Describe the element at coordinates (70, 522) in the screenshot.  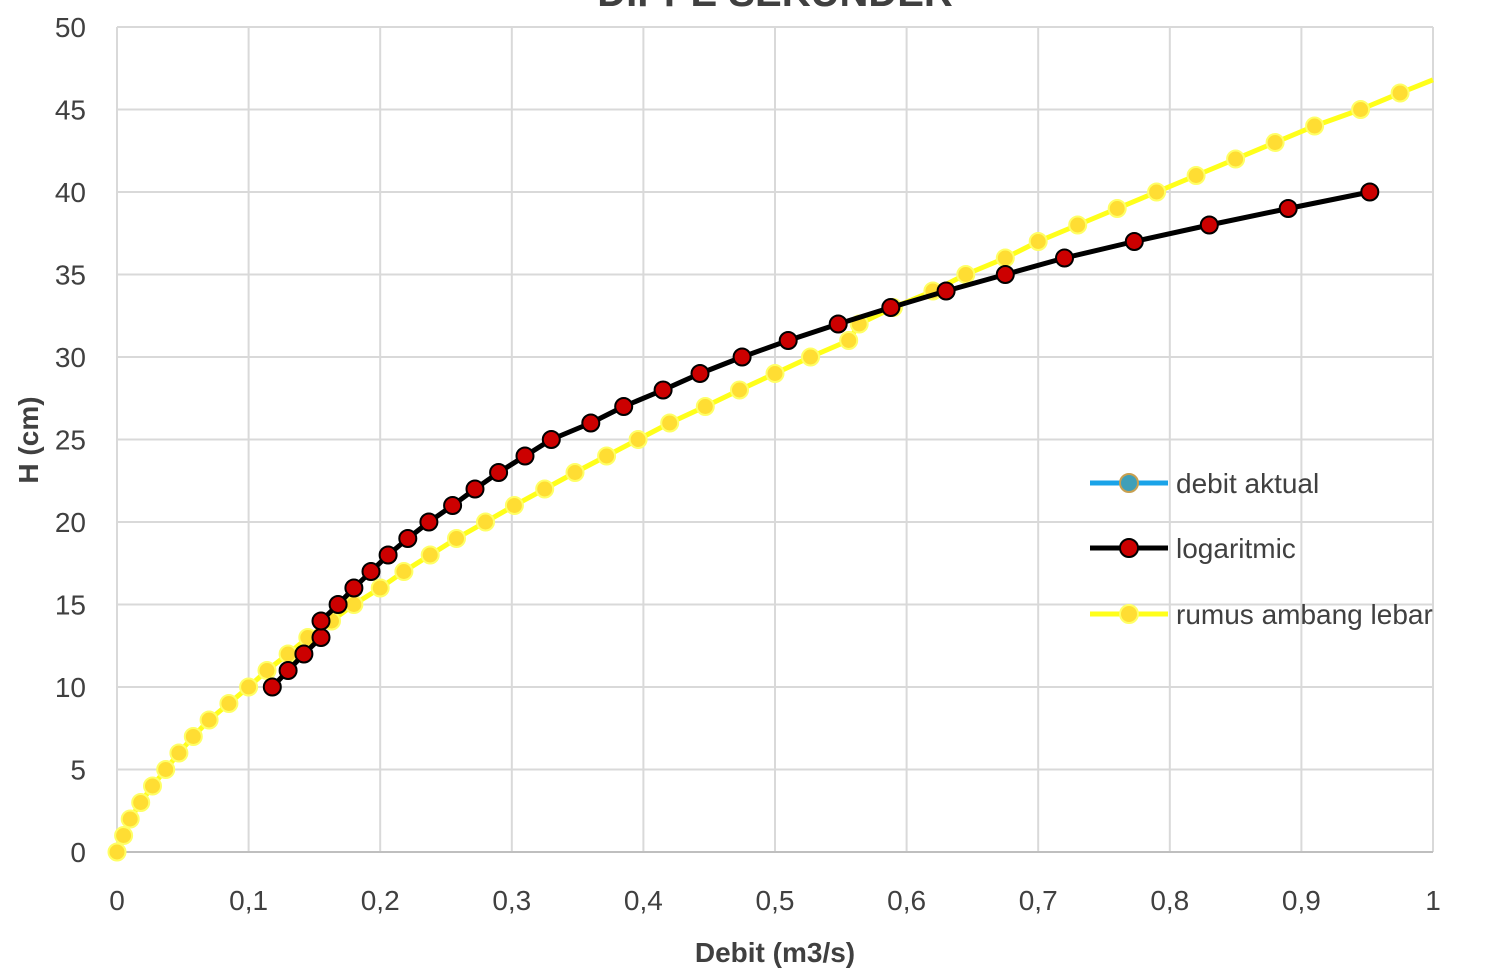
I see `y-tick-label: 20` at that location.